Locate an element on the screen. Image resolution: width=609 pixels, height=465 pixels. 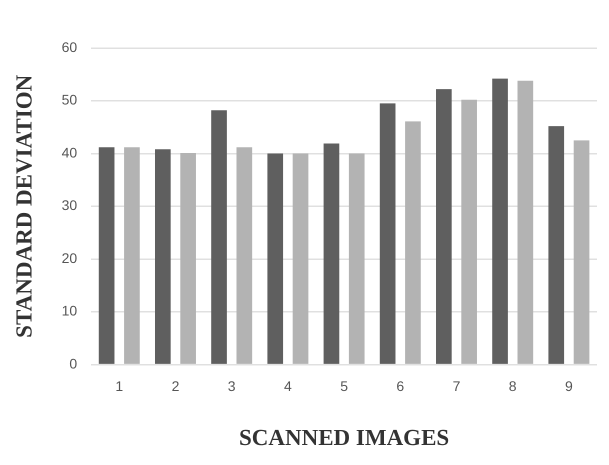
x-tick-label: 6 is located at coordinates (400, 386).